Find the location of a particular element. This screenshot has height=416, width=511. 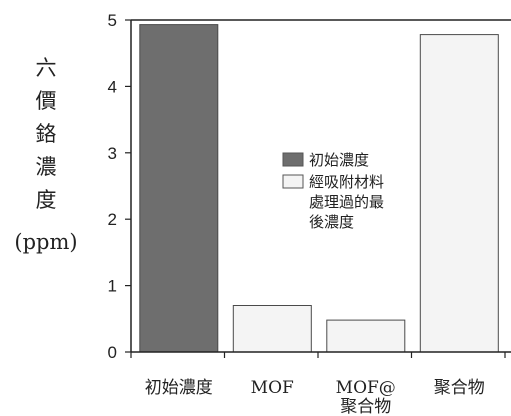

y-label-unit: (ppm) is located at coordinates (45, 242).